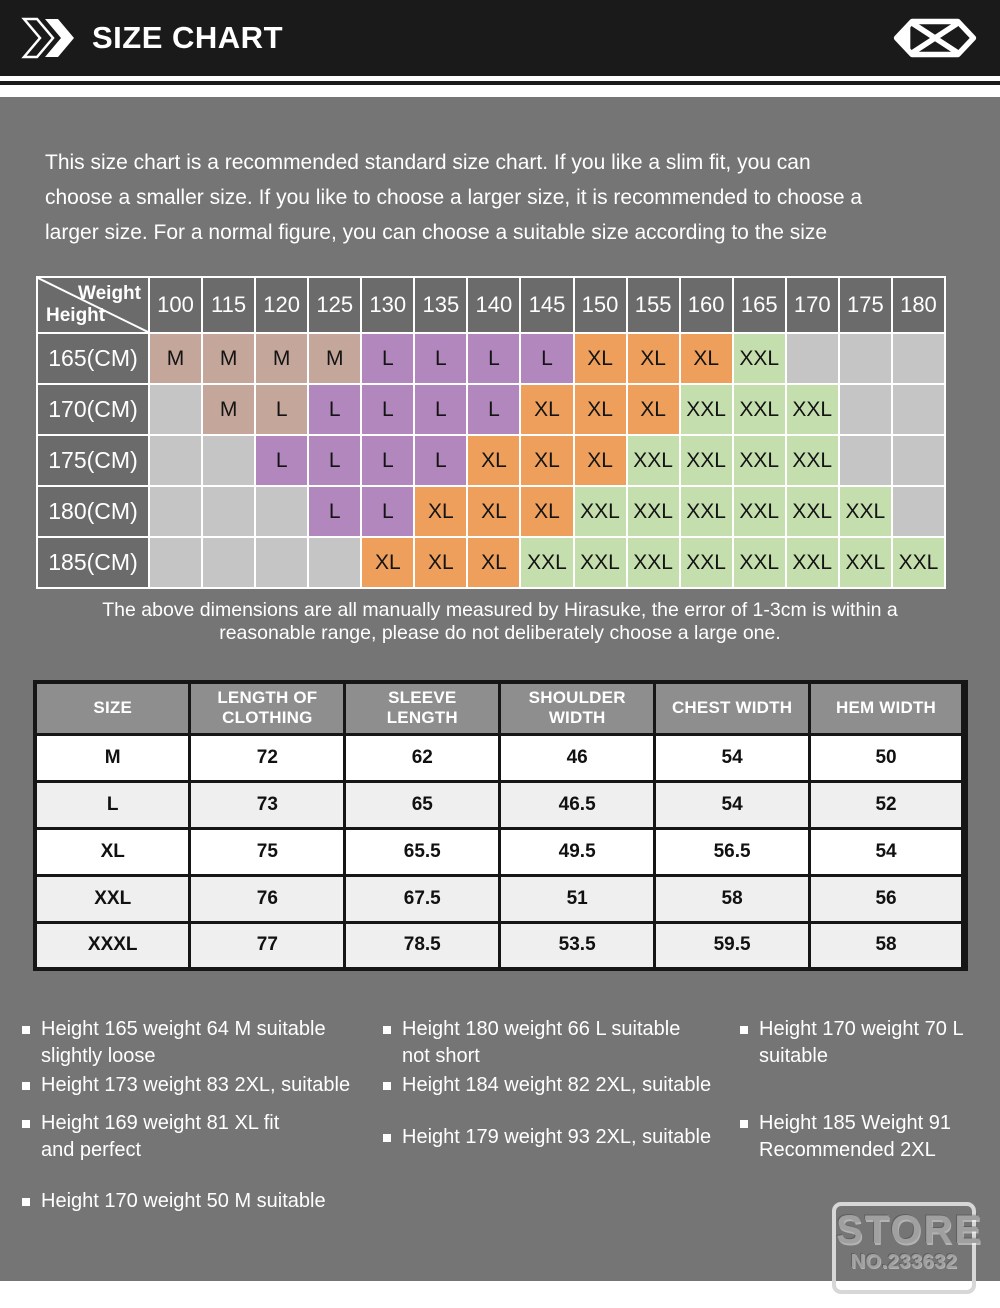 This screenshot has height=1308, width=1000. What do you see at coordinates (887, 945) in the screenshot?
I see `measure-cell: 58` at bounding box center [887, 945].